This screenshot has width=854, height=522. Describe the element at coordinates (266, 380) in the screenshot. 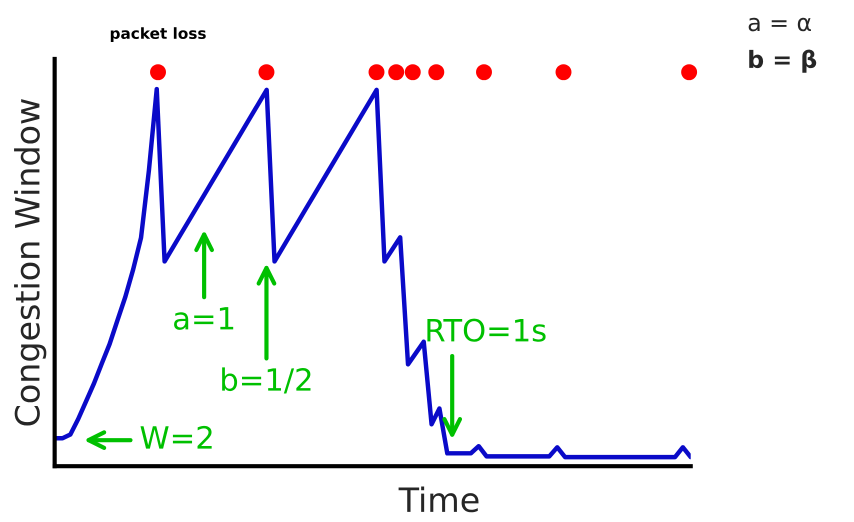

I see `annotation: b=1/2` at that location.